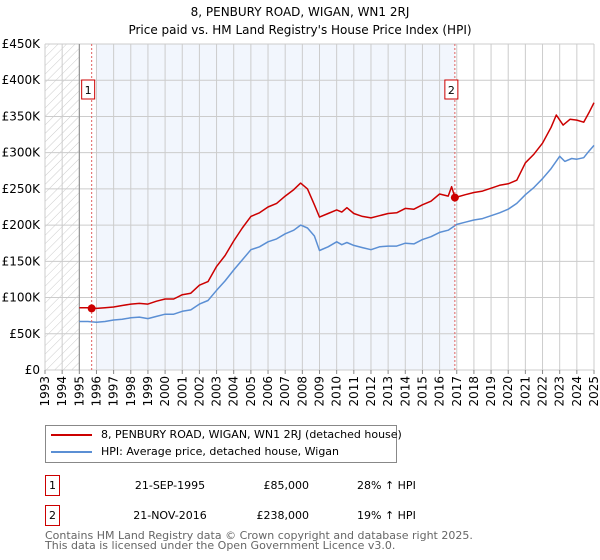 This screenshot has width=600, height=560. What do you see at coordinates (22, 261) in the screenshot?
I see `y-tick-label: £150K` at bounding box center [22, 261].